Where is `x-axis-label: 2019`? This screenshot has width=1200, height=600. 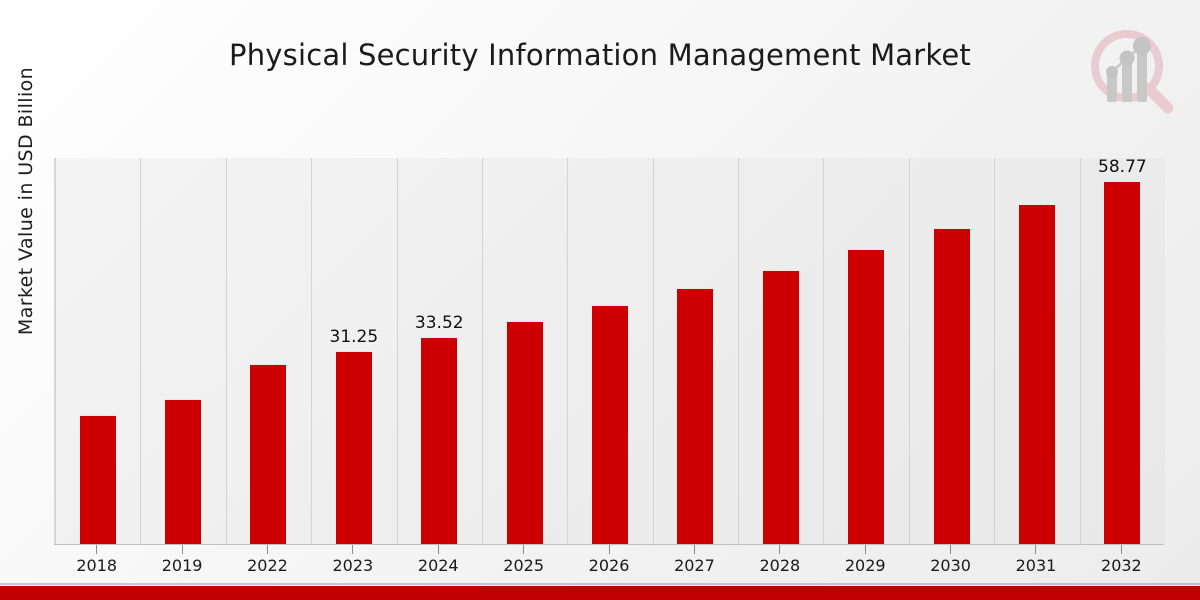
x-axis-label: 2019 is located at coordinates (182, 565).